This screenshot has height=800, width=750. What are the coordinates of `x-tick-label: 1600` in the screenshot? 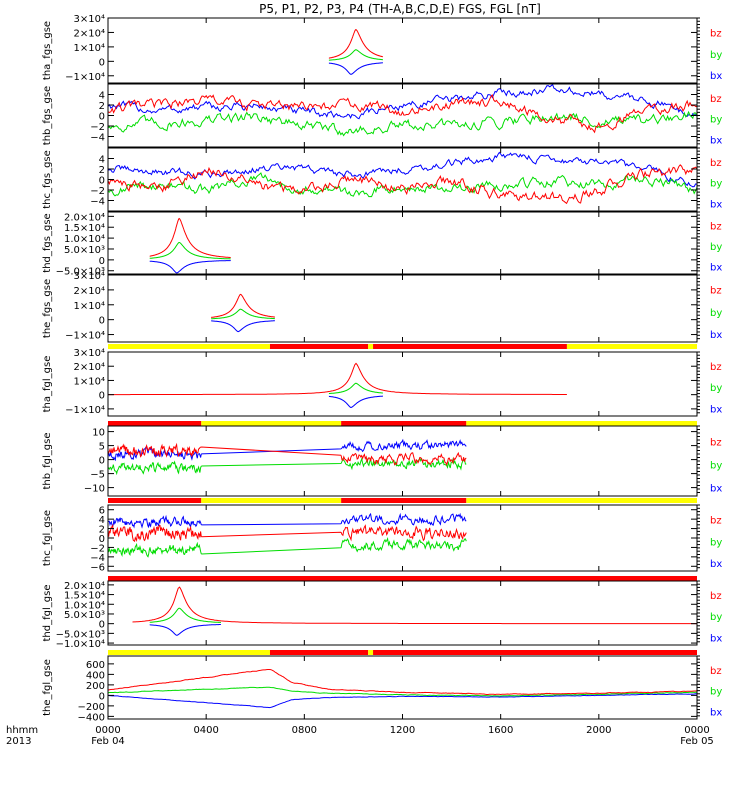 It's located at (500, 730).